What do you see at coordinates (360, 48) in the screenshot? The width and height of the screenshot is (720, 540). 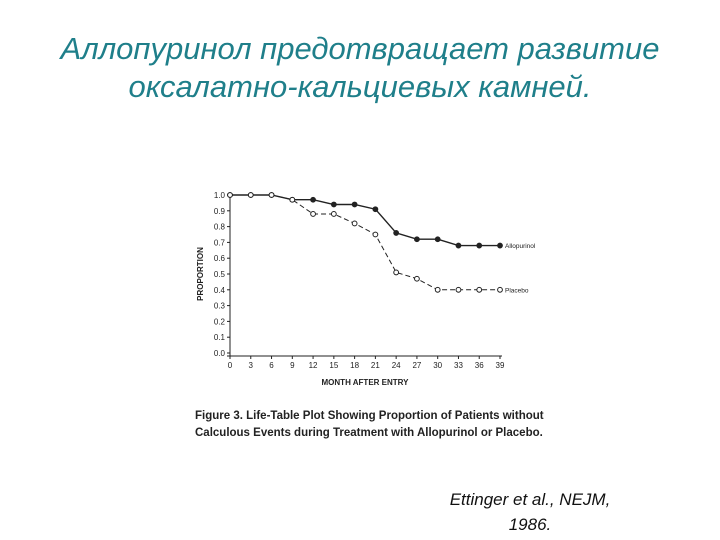 I see `slide-title-line-1: Аллопуринол предотвращает развитие` at bounding box center [360, 48].